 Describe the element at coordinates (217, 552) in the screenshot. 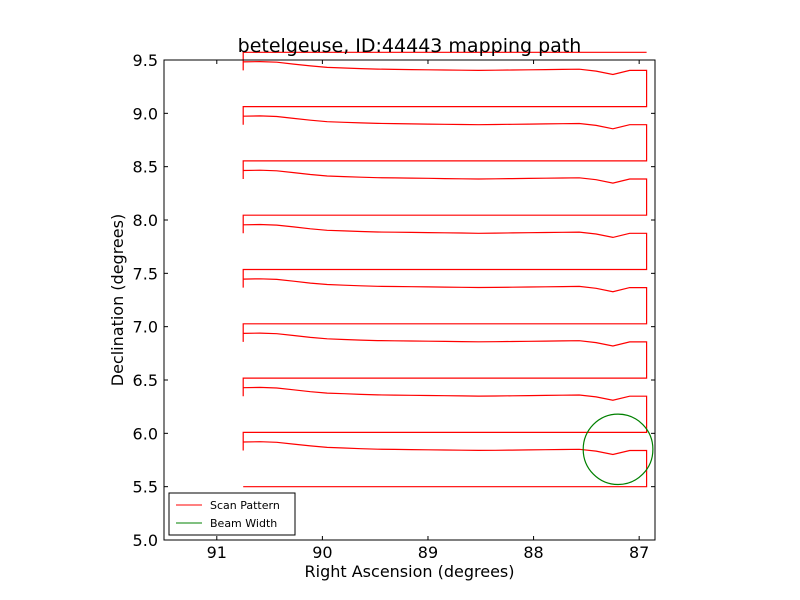

I see `x-tick-label: 91` at that location.